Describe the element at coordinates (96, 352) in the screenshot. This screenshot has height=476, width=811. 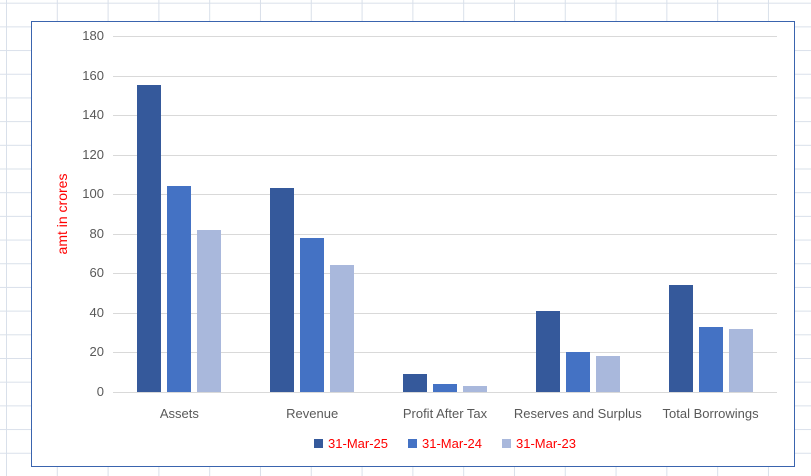
I see `y-axis-tick-label: 20` at that location.